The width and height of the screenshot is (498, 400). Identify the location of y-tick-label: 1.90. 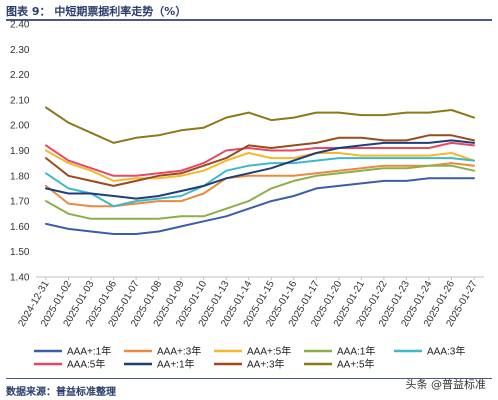
(20, 151).